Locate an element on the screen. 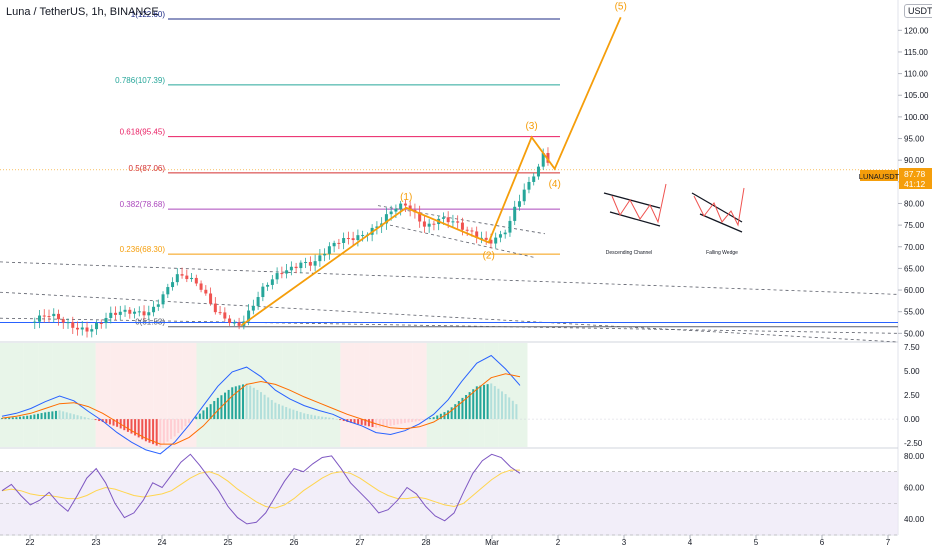 This screenshot has width=932, height=550. time-tick-label: 24 is located at coordinates (162, 542).